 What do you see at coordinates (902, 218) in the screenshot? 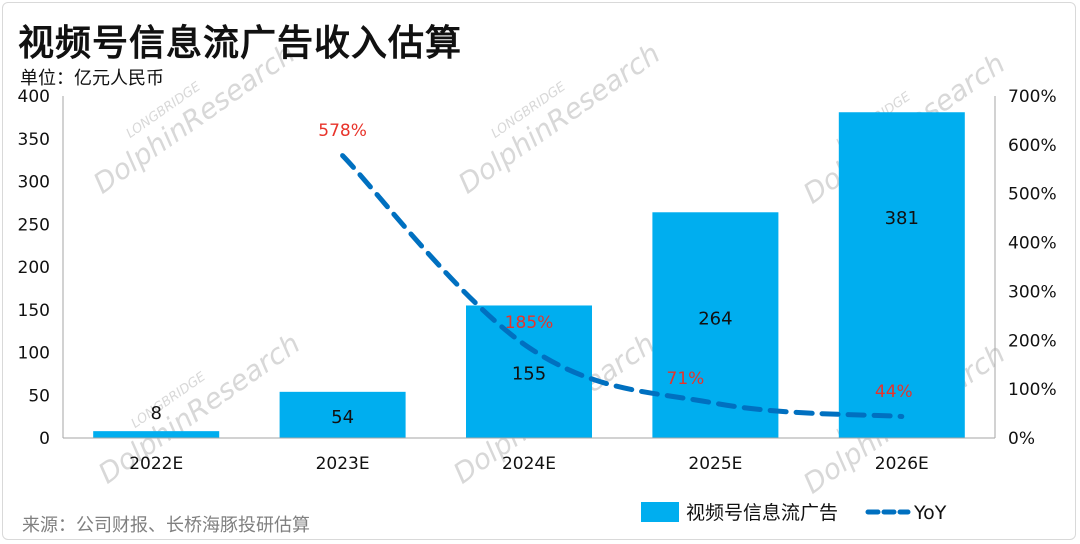
I see `bar-value-label: 381` at bounding box center [902, 218].